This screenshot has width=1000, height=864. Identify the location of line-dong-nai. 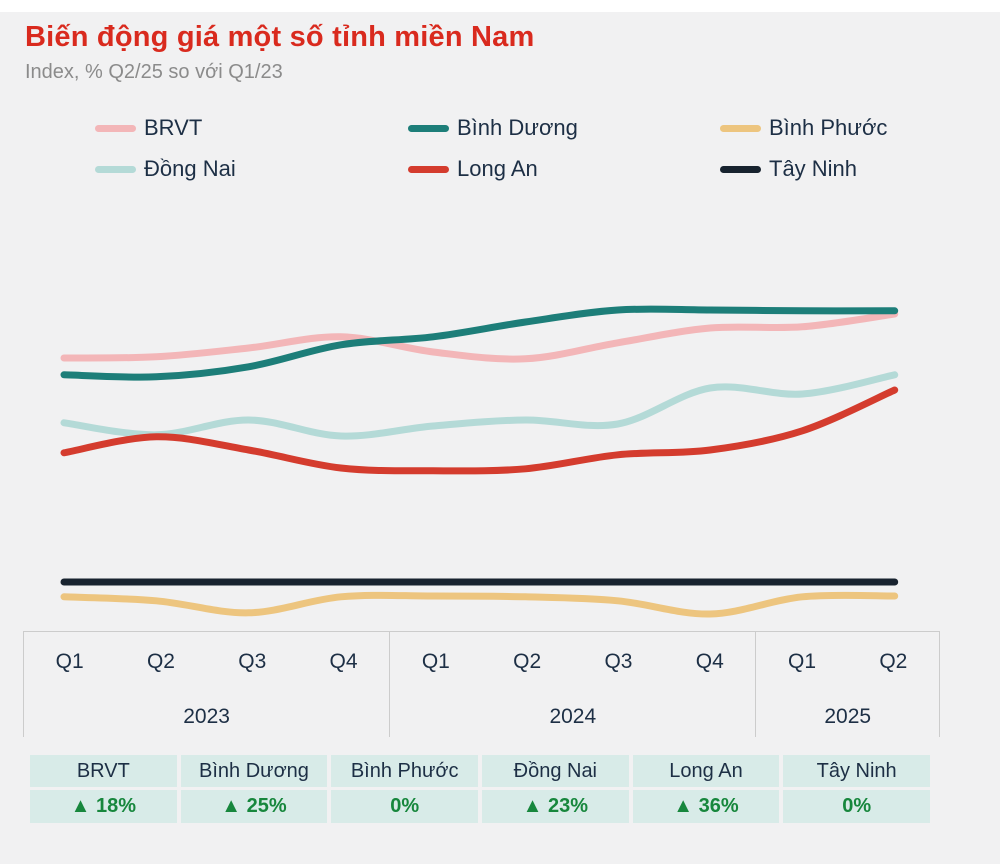
(479, 405).